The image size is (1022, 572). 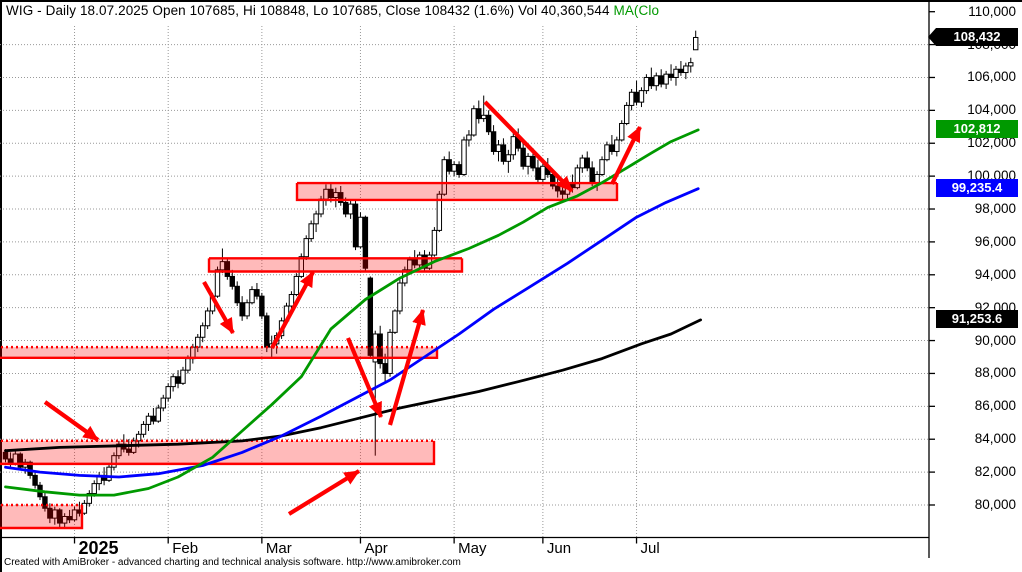 What do you see at coordinates (995, 504) in the screenshot?
I see `y-axis-tick-label: 80,000` at bounding box center [995, 504].